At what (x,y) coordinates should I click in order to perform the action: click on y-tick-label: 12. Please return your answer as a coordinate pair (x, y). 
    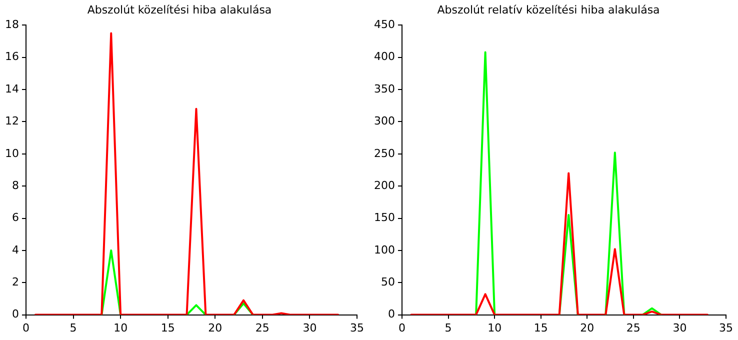
    Looking at the image, I should click on (11, 121).